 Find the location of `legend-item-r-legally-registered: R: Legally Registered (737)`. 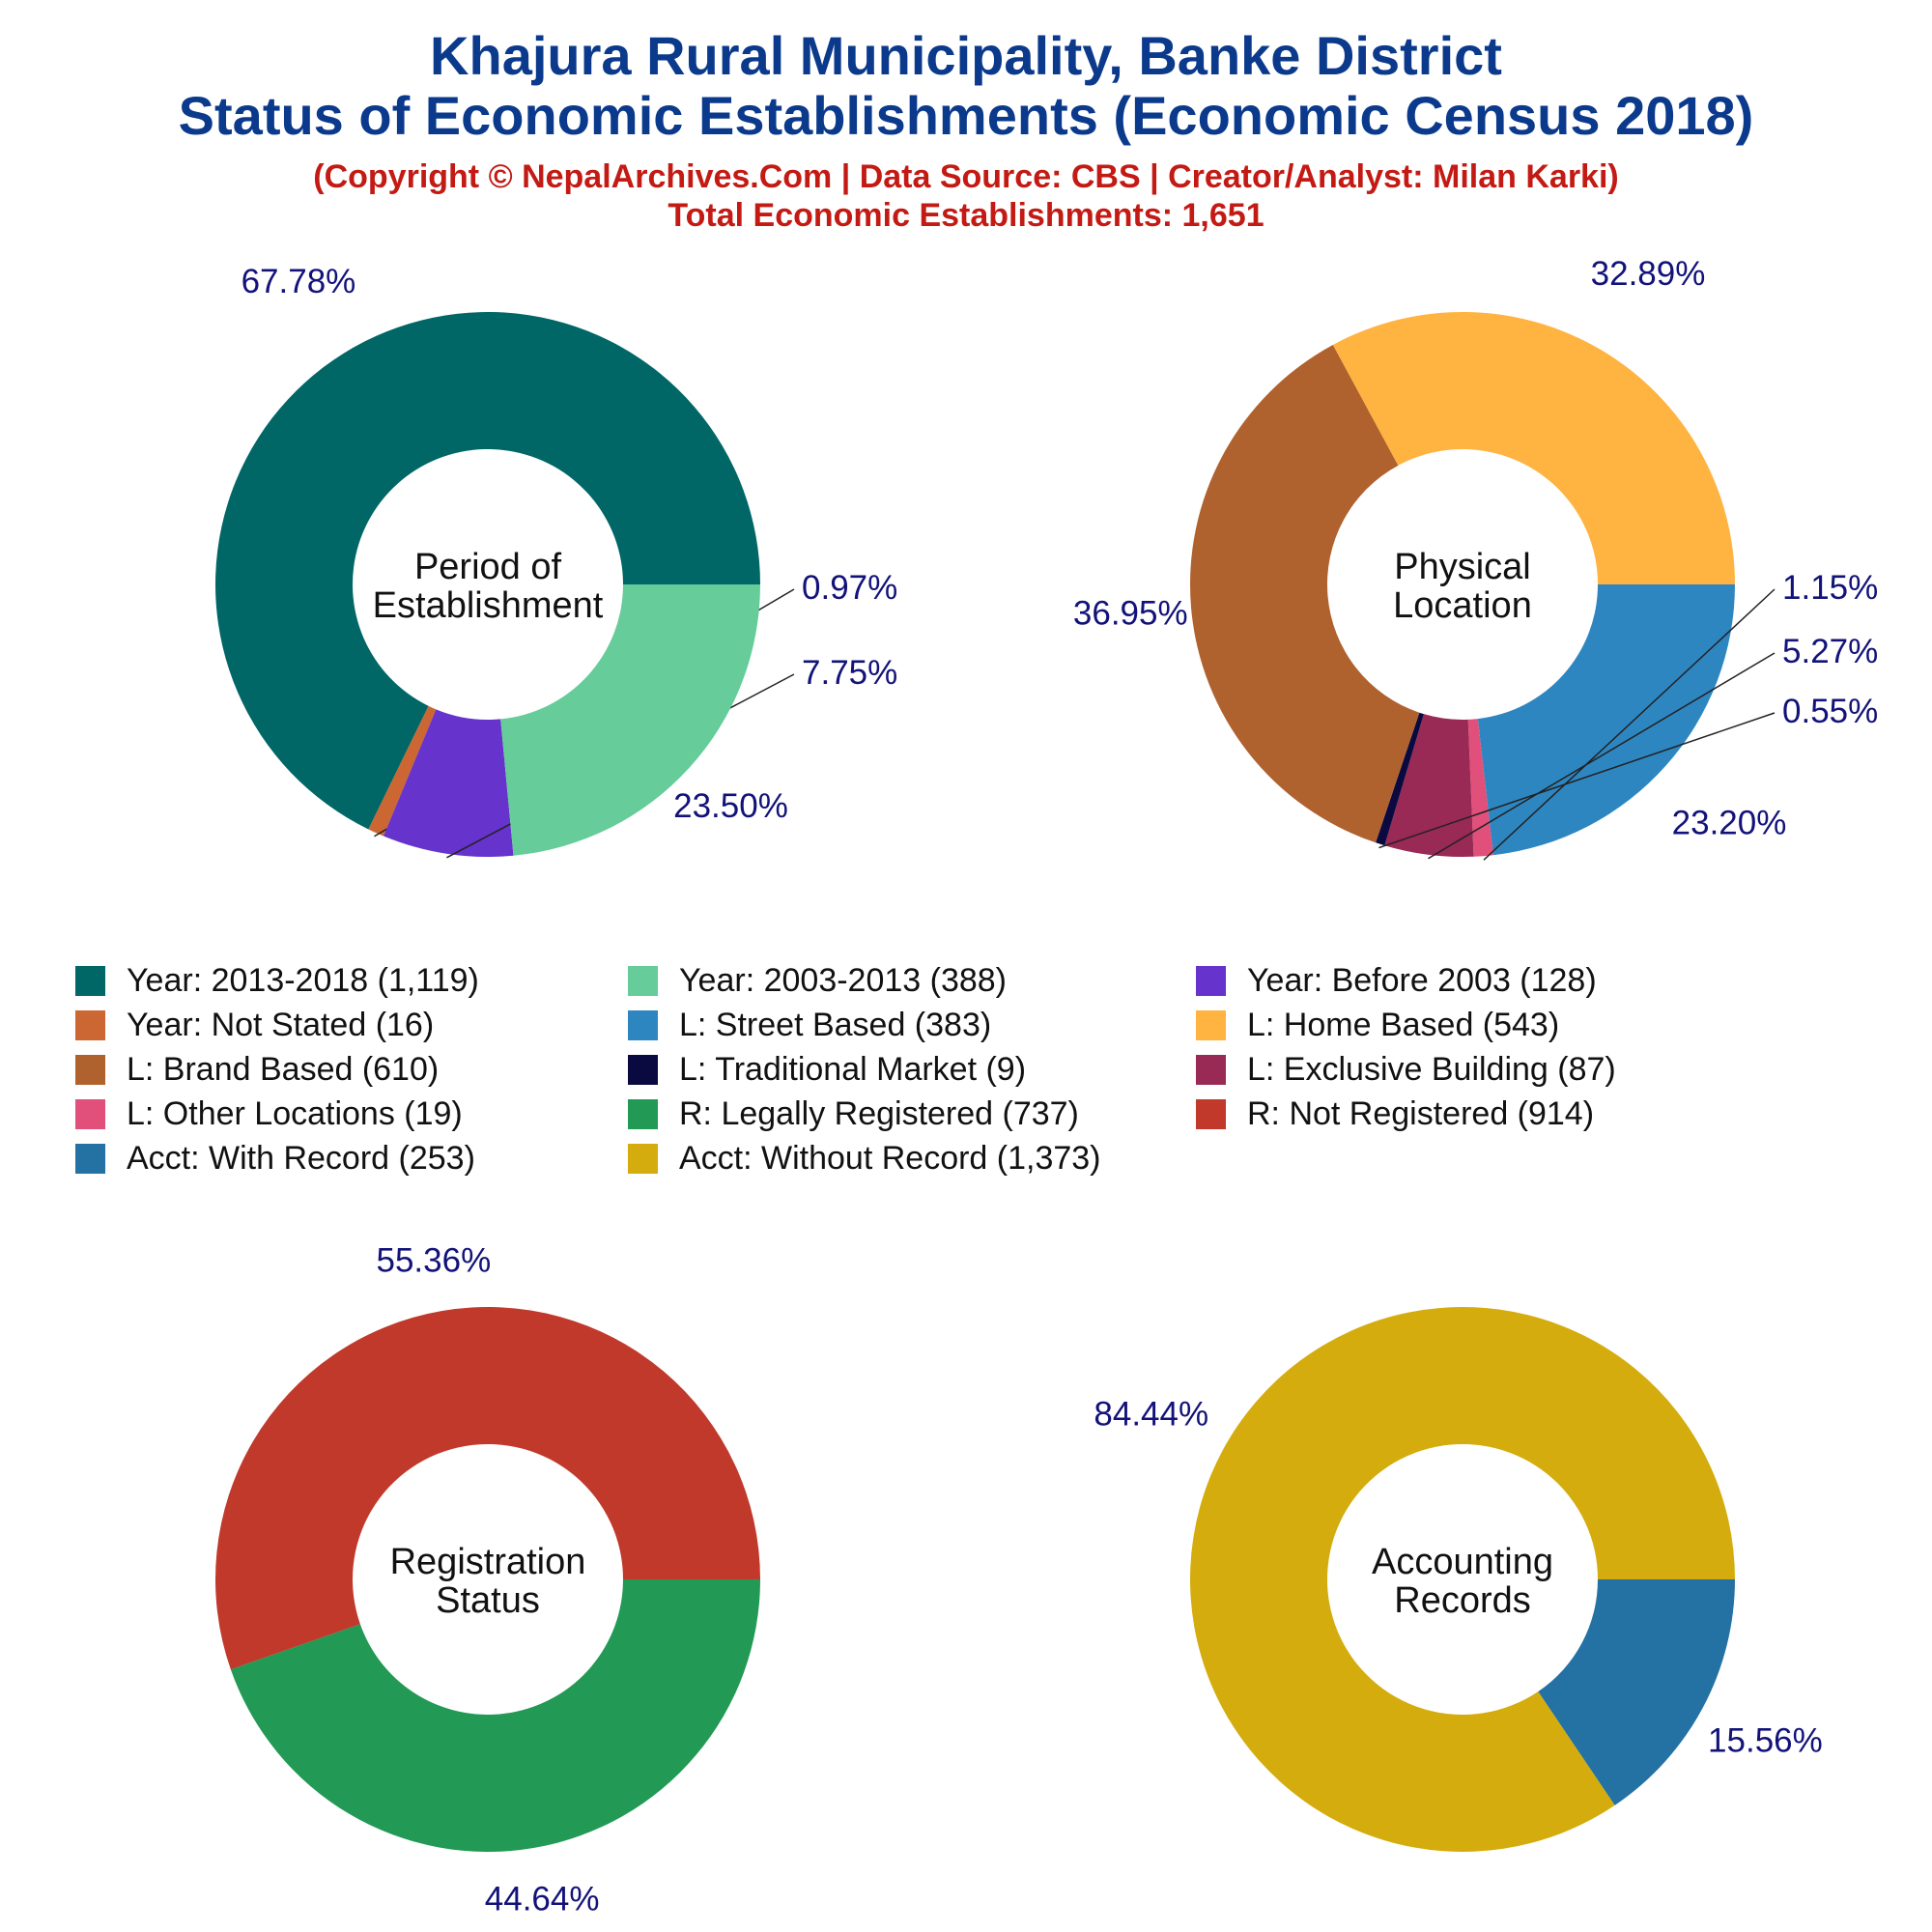

legend-item-r-legally-registered: R: Legally Registered (737) is located at coordinates (853, 1113).